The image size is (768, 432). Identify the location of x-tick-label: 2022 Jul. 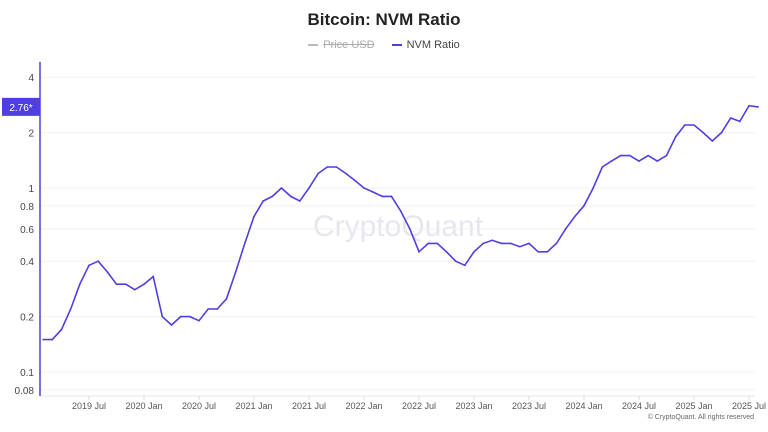
(419, 406).